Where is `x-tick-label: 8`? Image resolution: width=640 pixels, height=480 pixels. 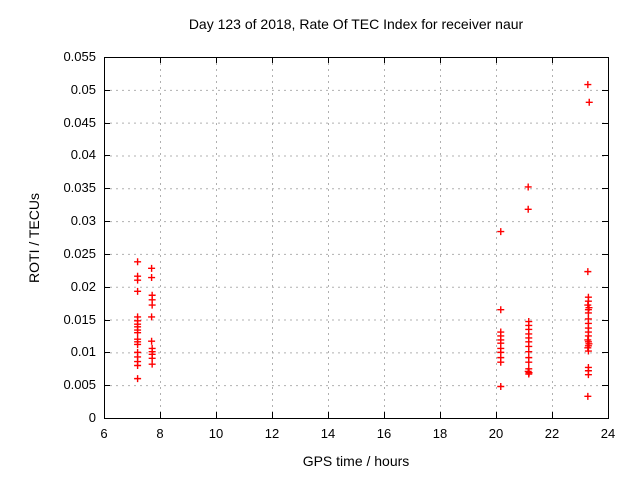 x-tick-label: 8 is located at coordinates (160, 433).